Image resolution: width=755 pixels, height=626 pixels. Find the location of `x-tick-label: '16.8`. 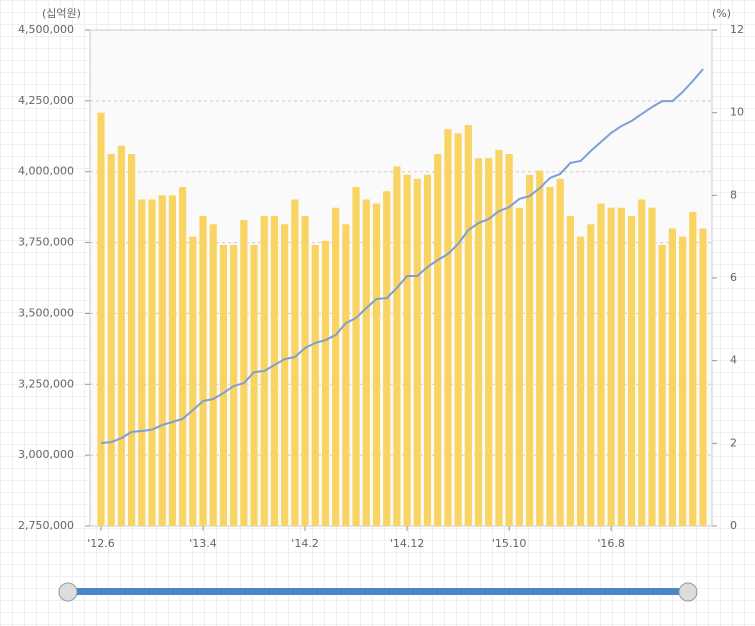

x-tick-label: '16.8 is located at coordinates (611, 543).